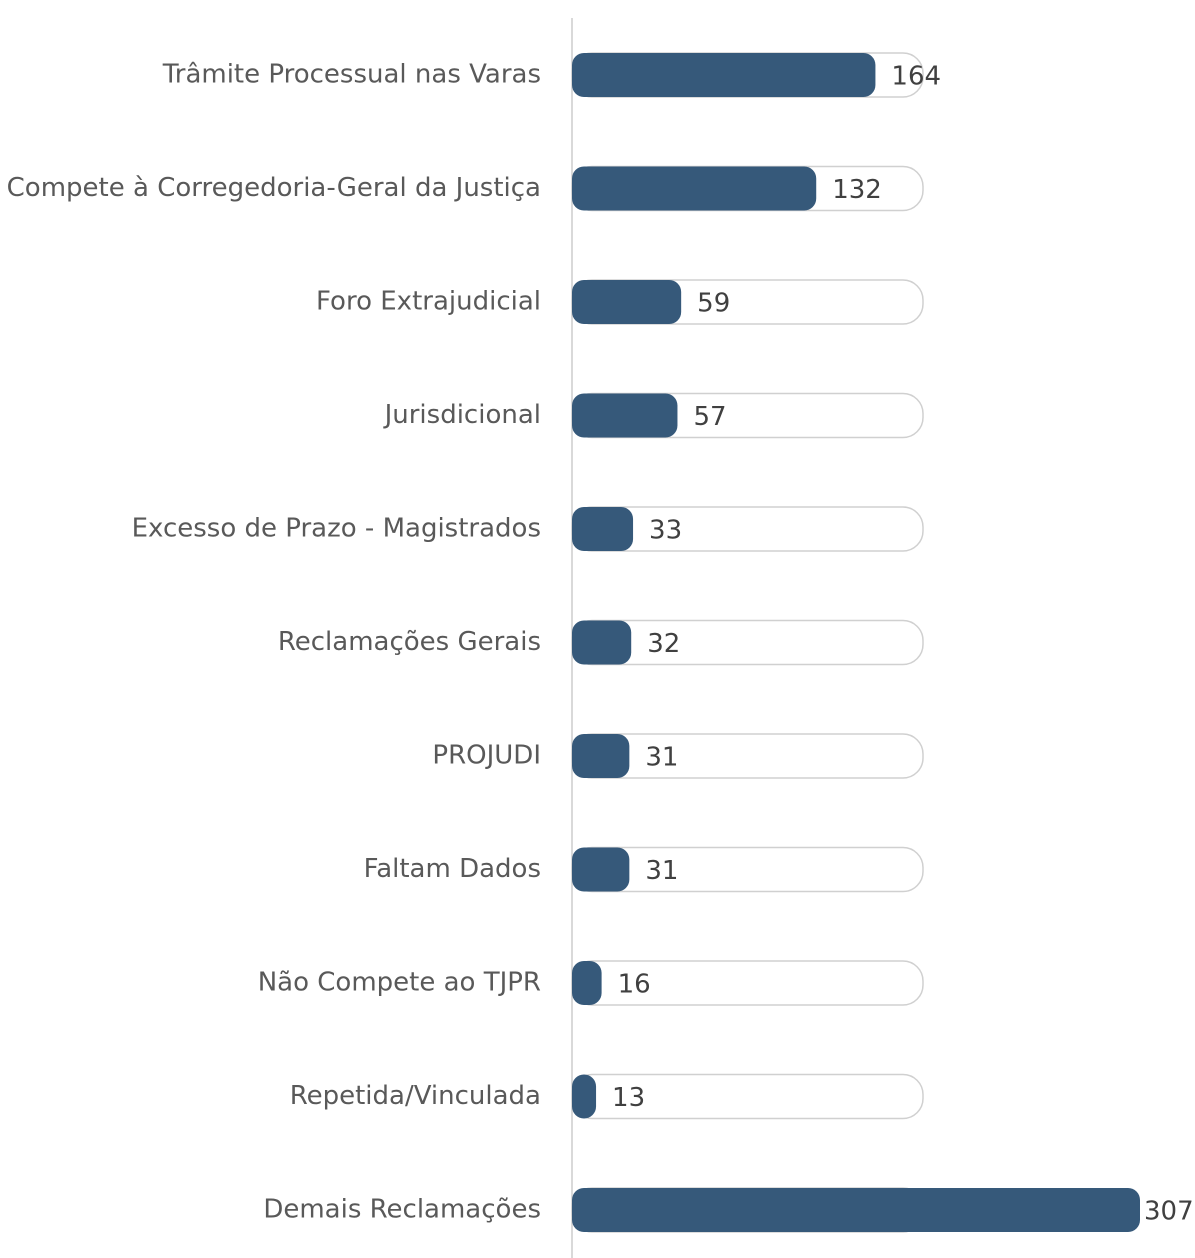 The width and height of the screenshot is (1195, 1258). Describe the element at coordinates (663, 644) in the screenshot. I see `value-label: 32` at that location.